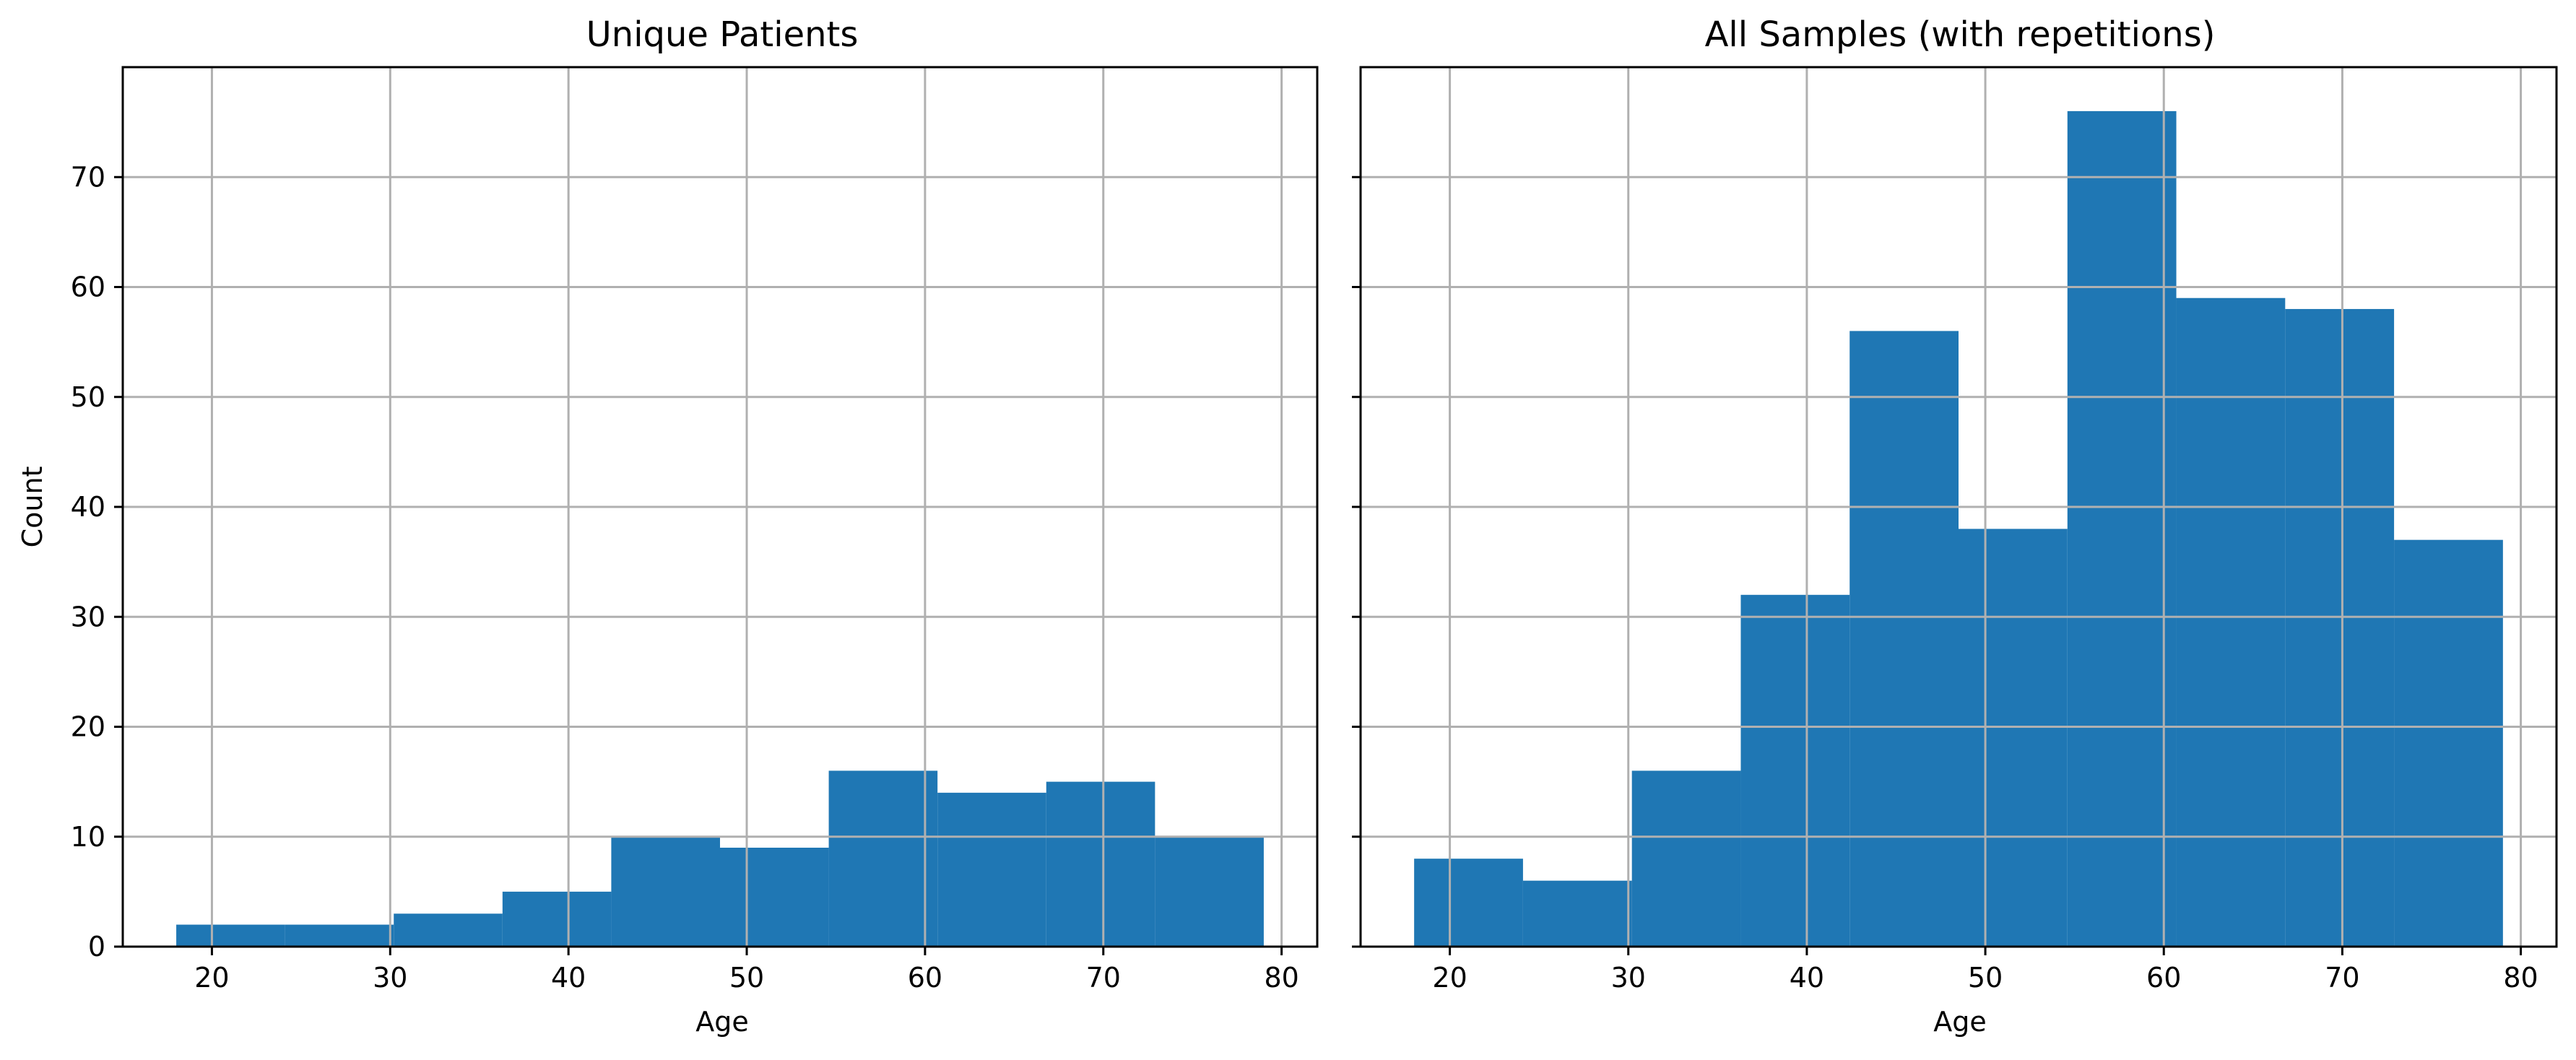 This screenshot has width=2576, height=1060. Describe the element at coordinates (97, 562) in the screenshot. I see `y-ticks: 0 10 20 30 40 50 60 70` at that location.